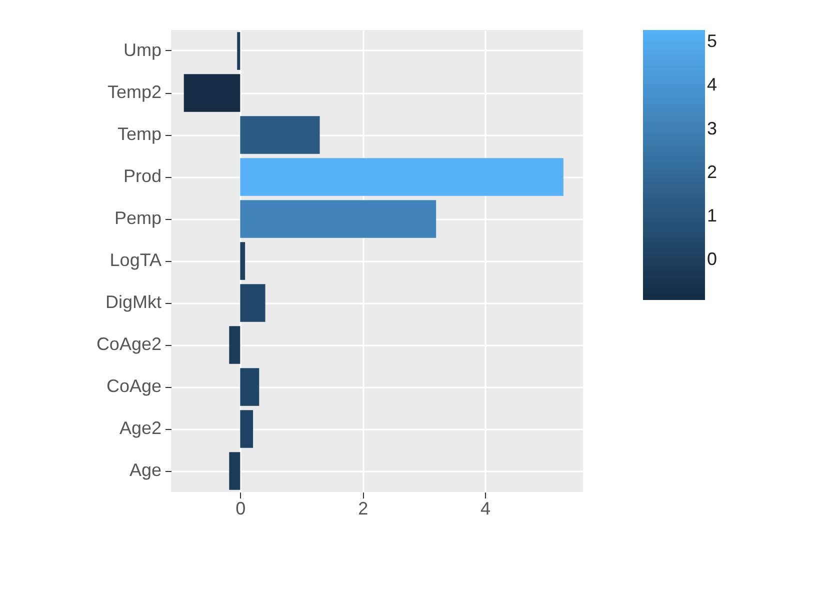 The height and width of the screenshot is (590, 831). I want to click on y-tick-label: Temp, so click(139, 134).